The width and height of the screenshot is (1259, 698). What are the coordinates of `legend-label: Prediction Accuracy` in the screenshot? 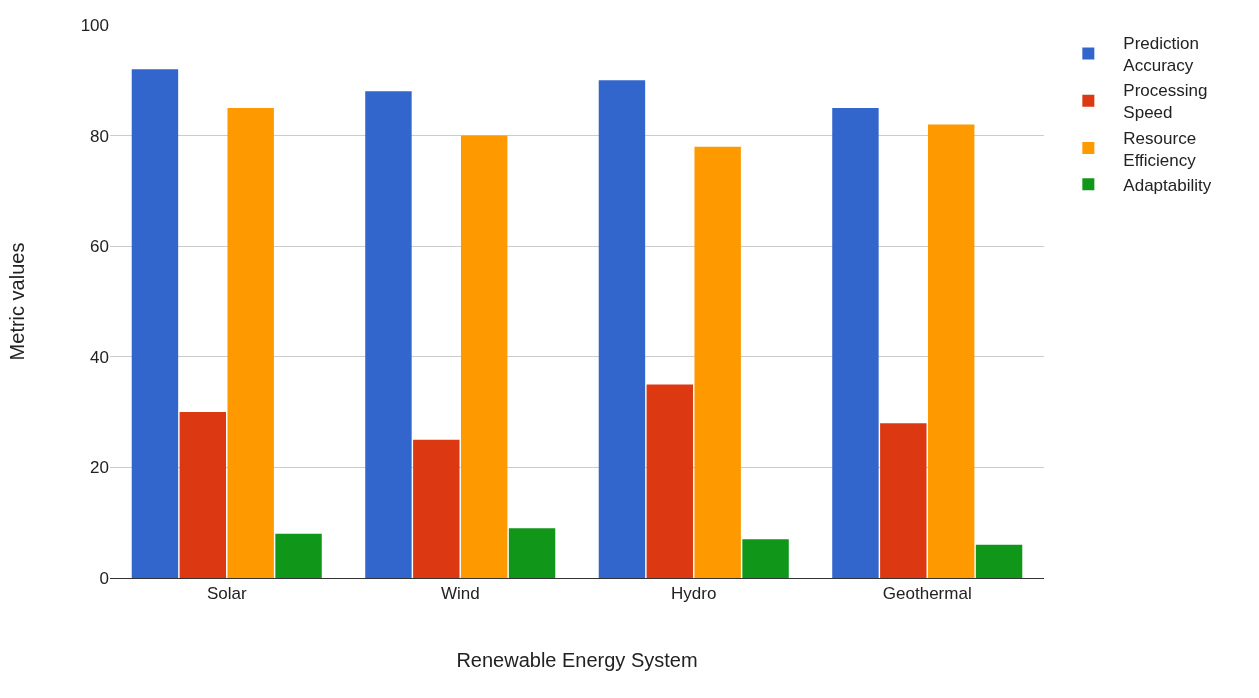 It's located at (1161, 55).